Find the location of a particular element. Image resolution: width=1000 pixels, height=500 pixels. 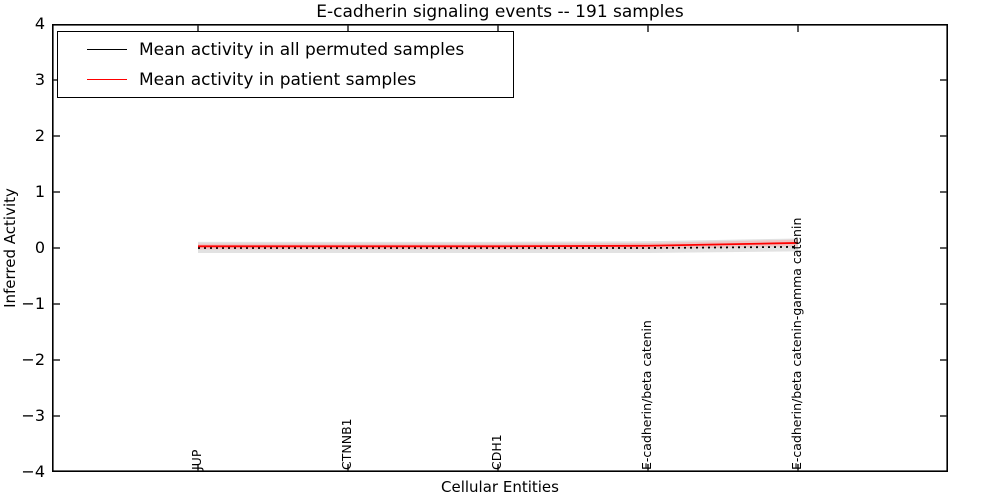

series-line-patient is located at coordinates (498, 245).